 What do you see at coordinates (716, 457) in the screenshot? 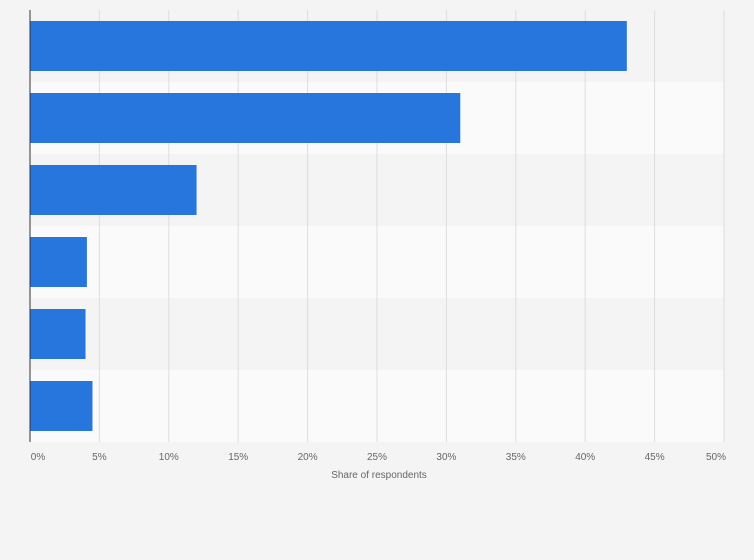
I see `x-tick-label: 50%` at bounding box center [716, 457].